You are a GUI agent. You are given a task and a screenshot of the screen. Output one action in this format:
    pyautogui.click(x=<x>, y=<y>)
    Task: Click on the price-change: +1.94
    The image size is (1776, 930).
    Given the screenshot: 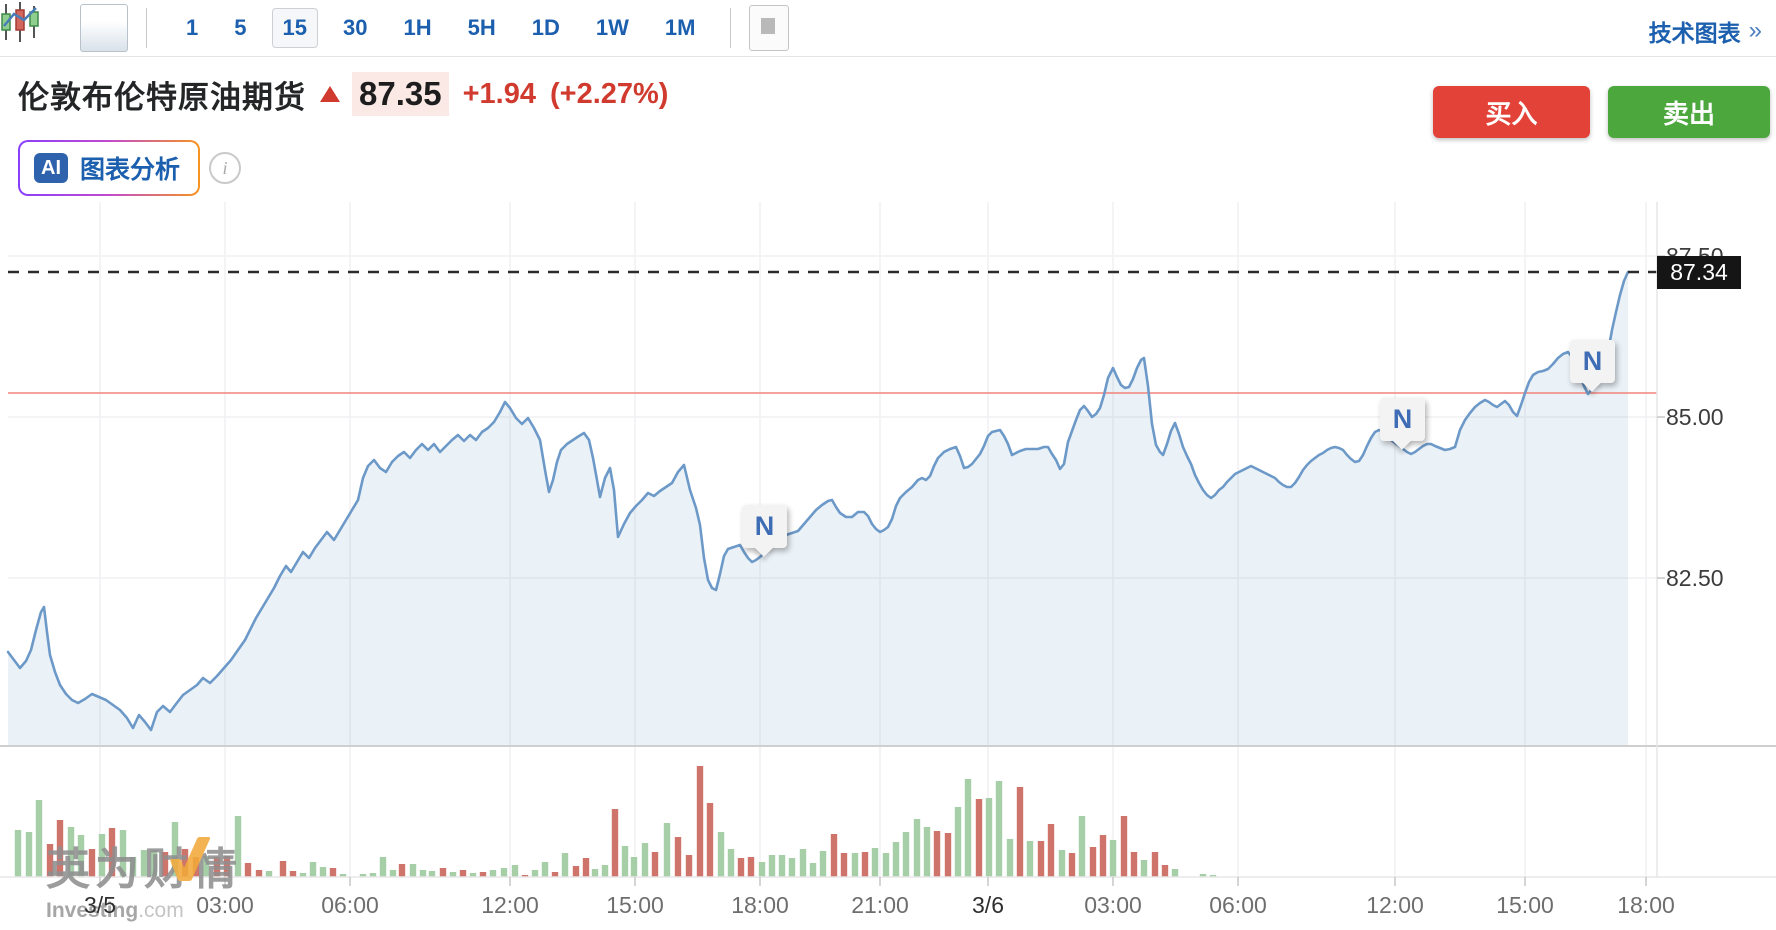 What is the action you would take?
    pyautogui.click(x=499, y=93)
    